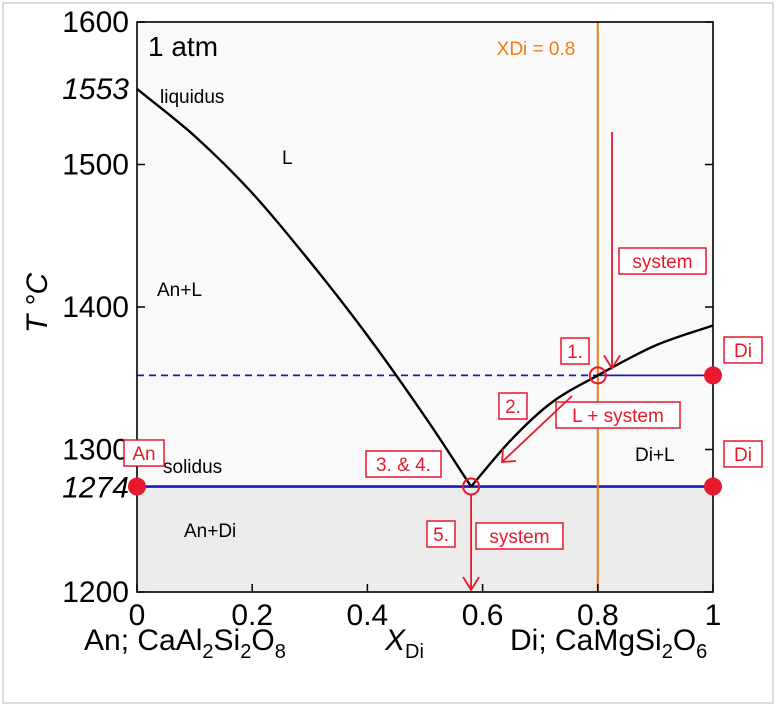  I want to click on right-endmember-label: Di; CaMgSi2O6, so click(608, 643).